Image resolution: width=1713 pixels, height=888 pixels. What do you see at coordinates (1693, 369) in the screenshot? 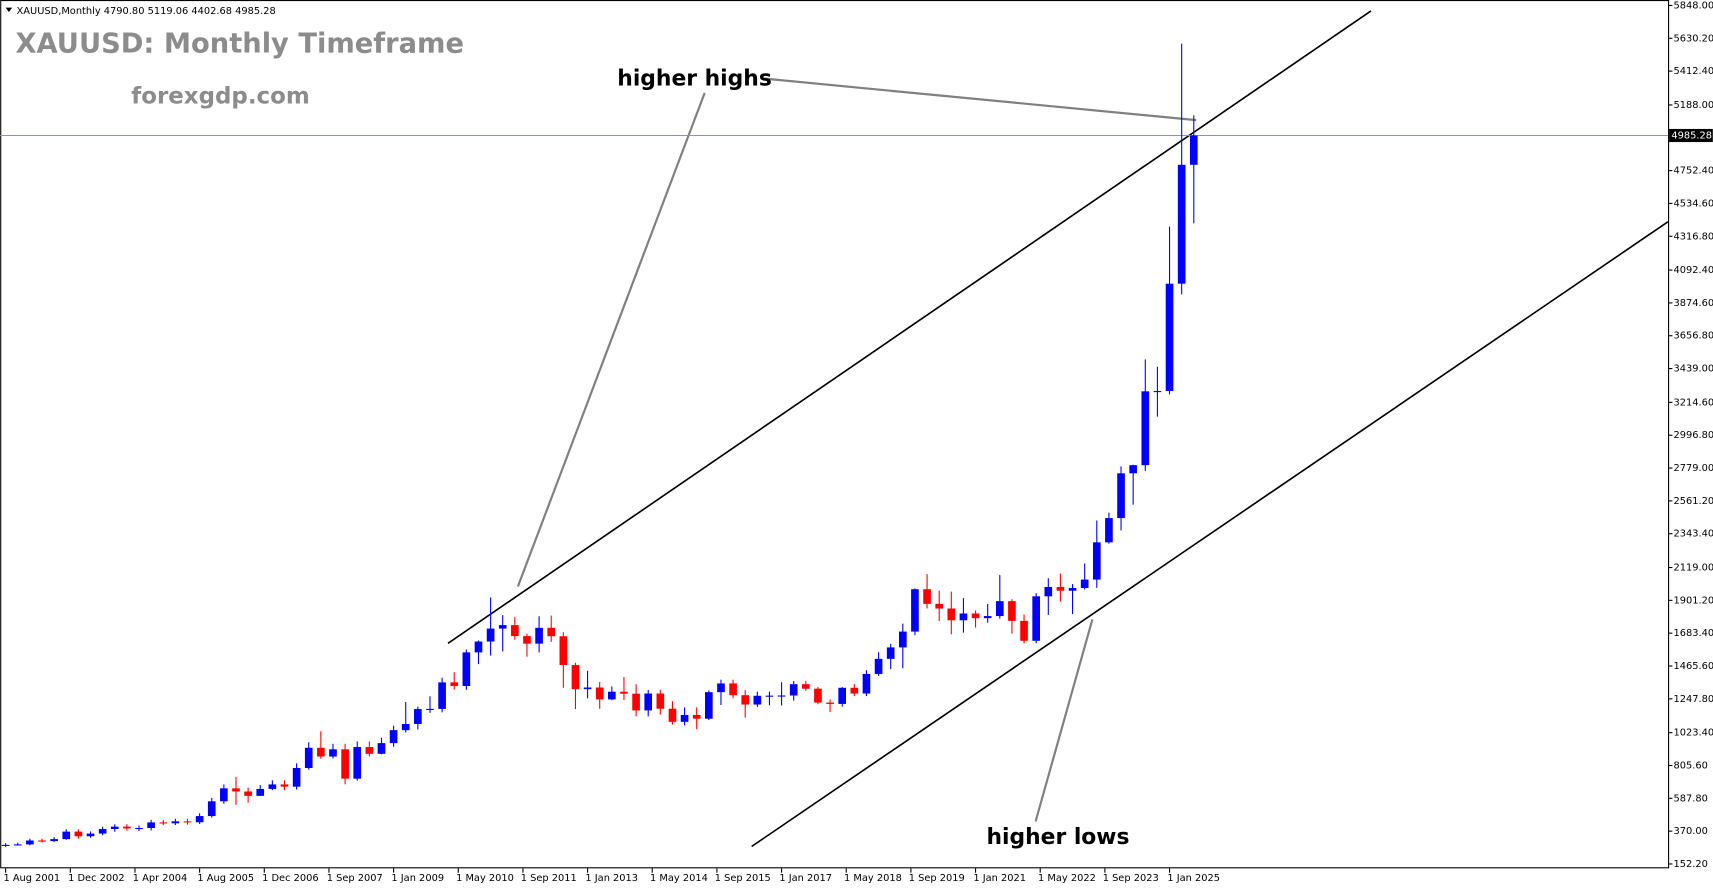
I see `y-tick-label: 3439.00` at bounding box center [1693, 369].